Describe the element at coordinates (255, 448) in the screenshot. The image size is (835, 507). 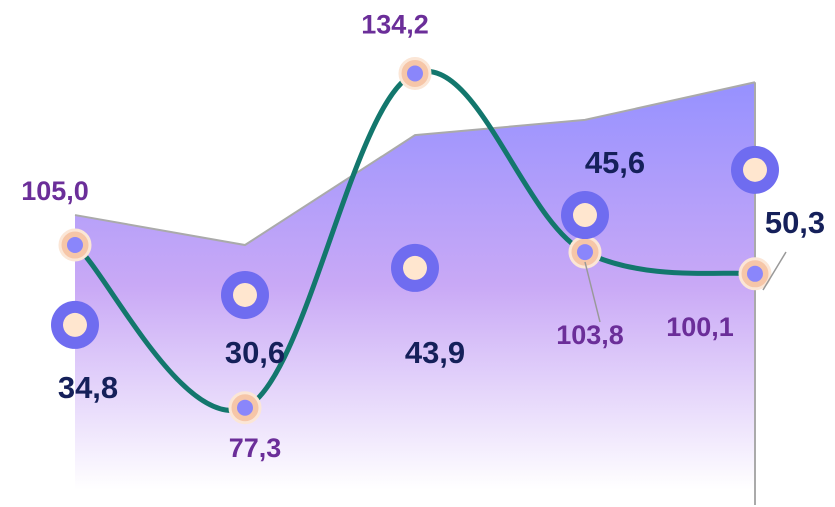
I see `data-label: 77,3` at that location.